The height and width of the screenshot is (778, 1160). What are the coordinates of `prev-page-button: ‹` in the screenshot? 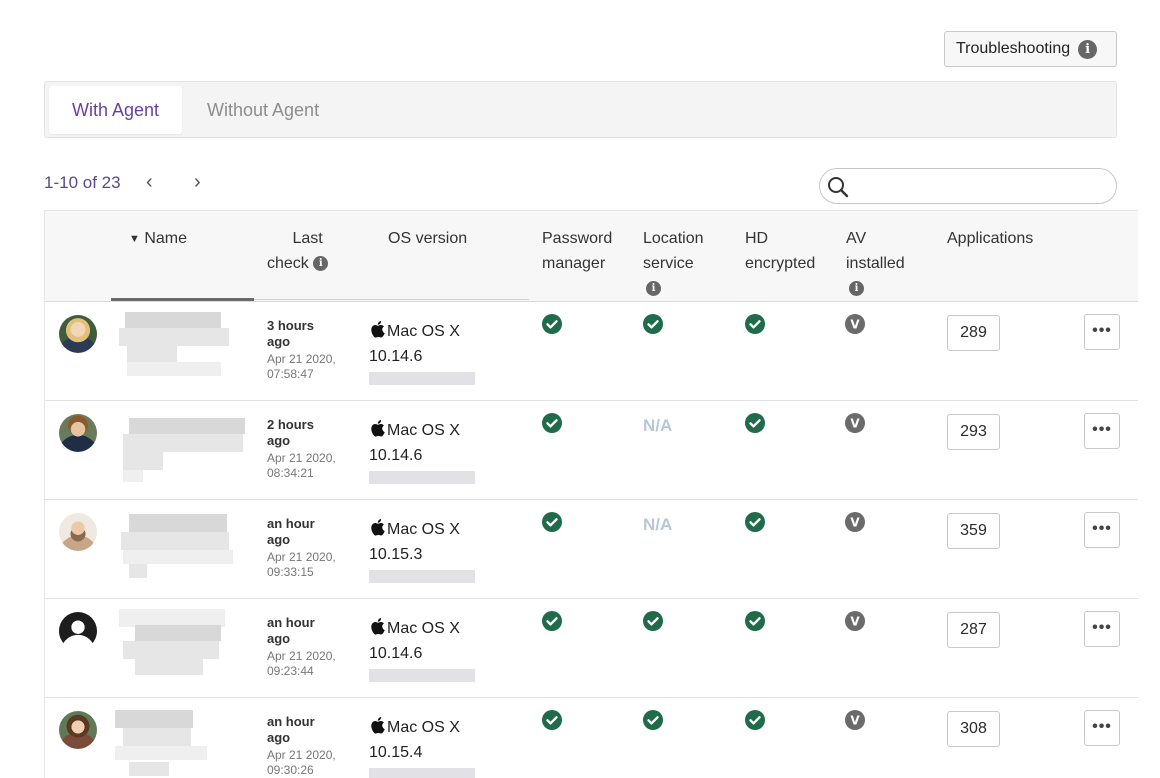 It's located at (149, 182).